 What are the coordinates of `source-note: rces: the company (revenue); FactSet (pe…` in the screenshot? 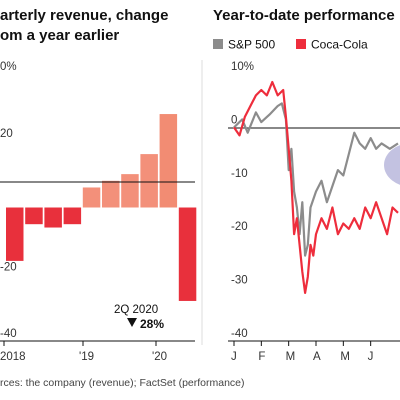 It's located at (122, 383).